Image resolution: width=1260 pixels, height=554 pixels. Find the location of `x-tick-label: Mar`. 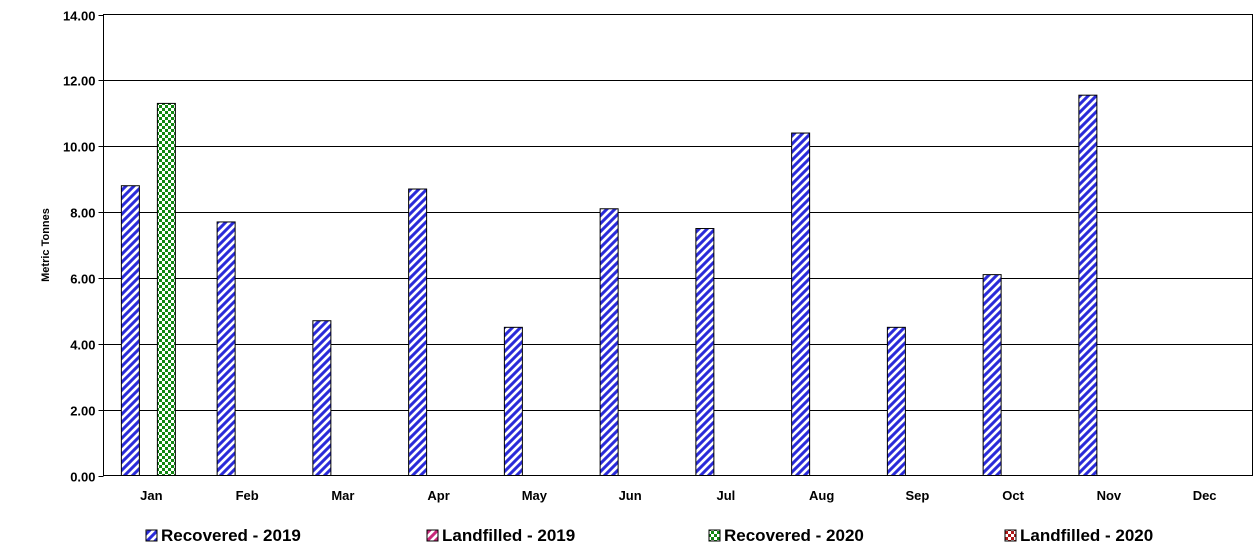

x-tick-label: Mar is located at coordinates (342, 495).